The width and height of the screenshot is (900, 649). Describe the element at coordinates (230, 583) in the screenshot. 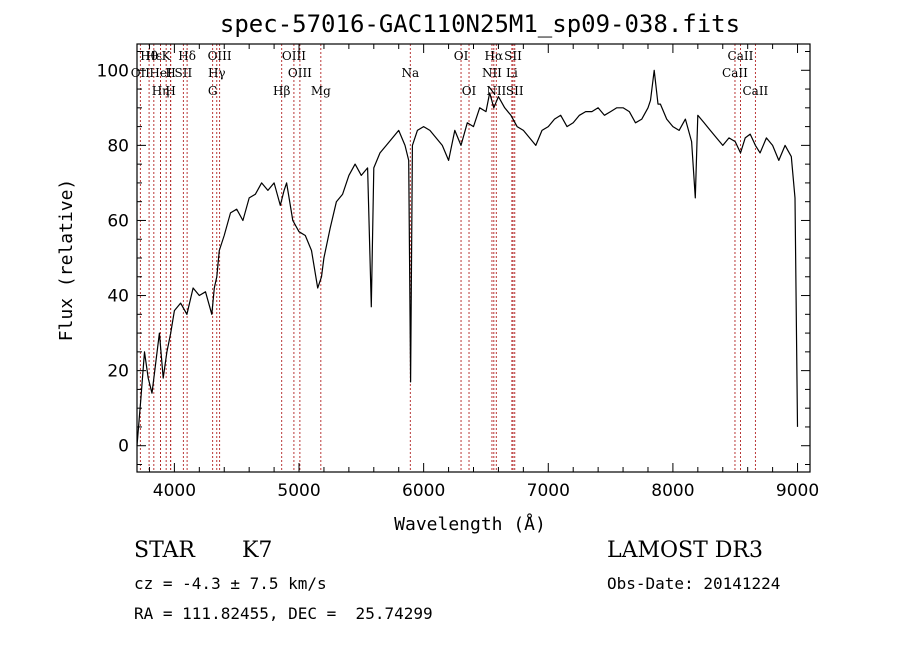

I see `redshift-cz: cz = -4.3 ± 7.5 km/s` at that location.